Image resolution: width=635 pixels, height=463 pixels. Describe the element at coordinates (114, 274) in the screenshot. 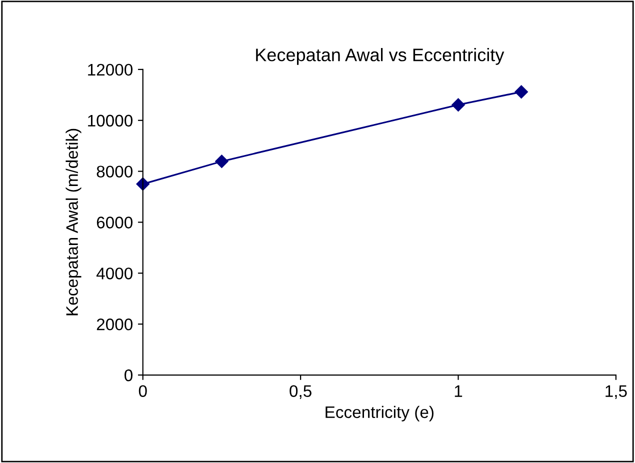

I see `y-tick-label: 4000` at that location.